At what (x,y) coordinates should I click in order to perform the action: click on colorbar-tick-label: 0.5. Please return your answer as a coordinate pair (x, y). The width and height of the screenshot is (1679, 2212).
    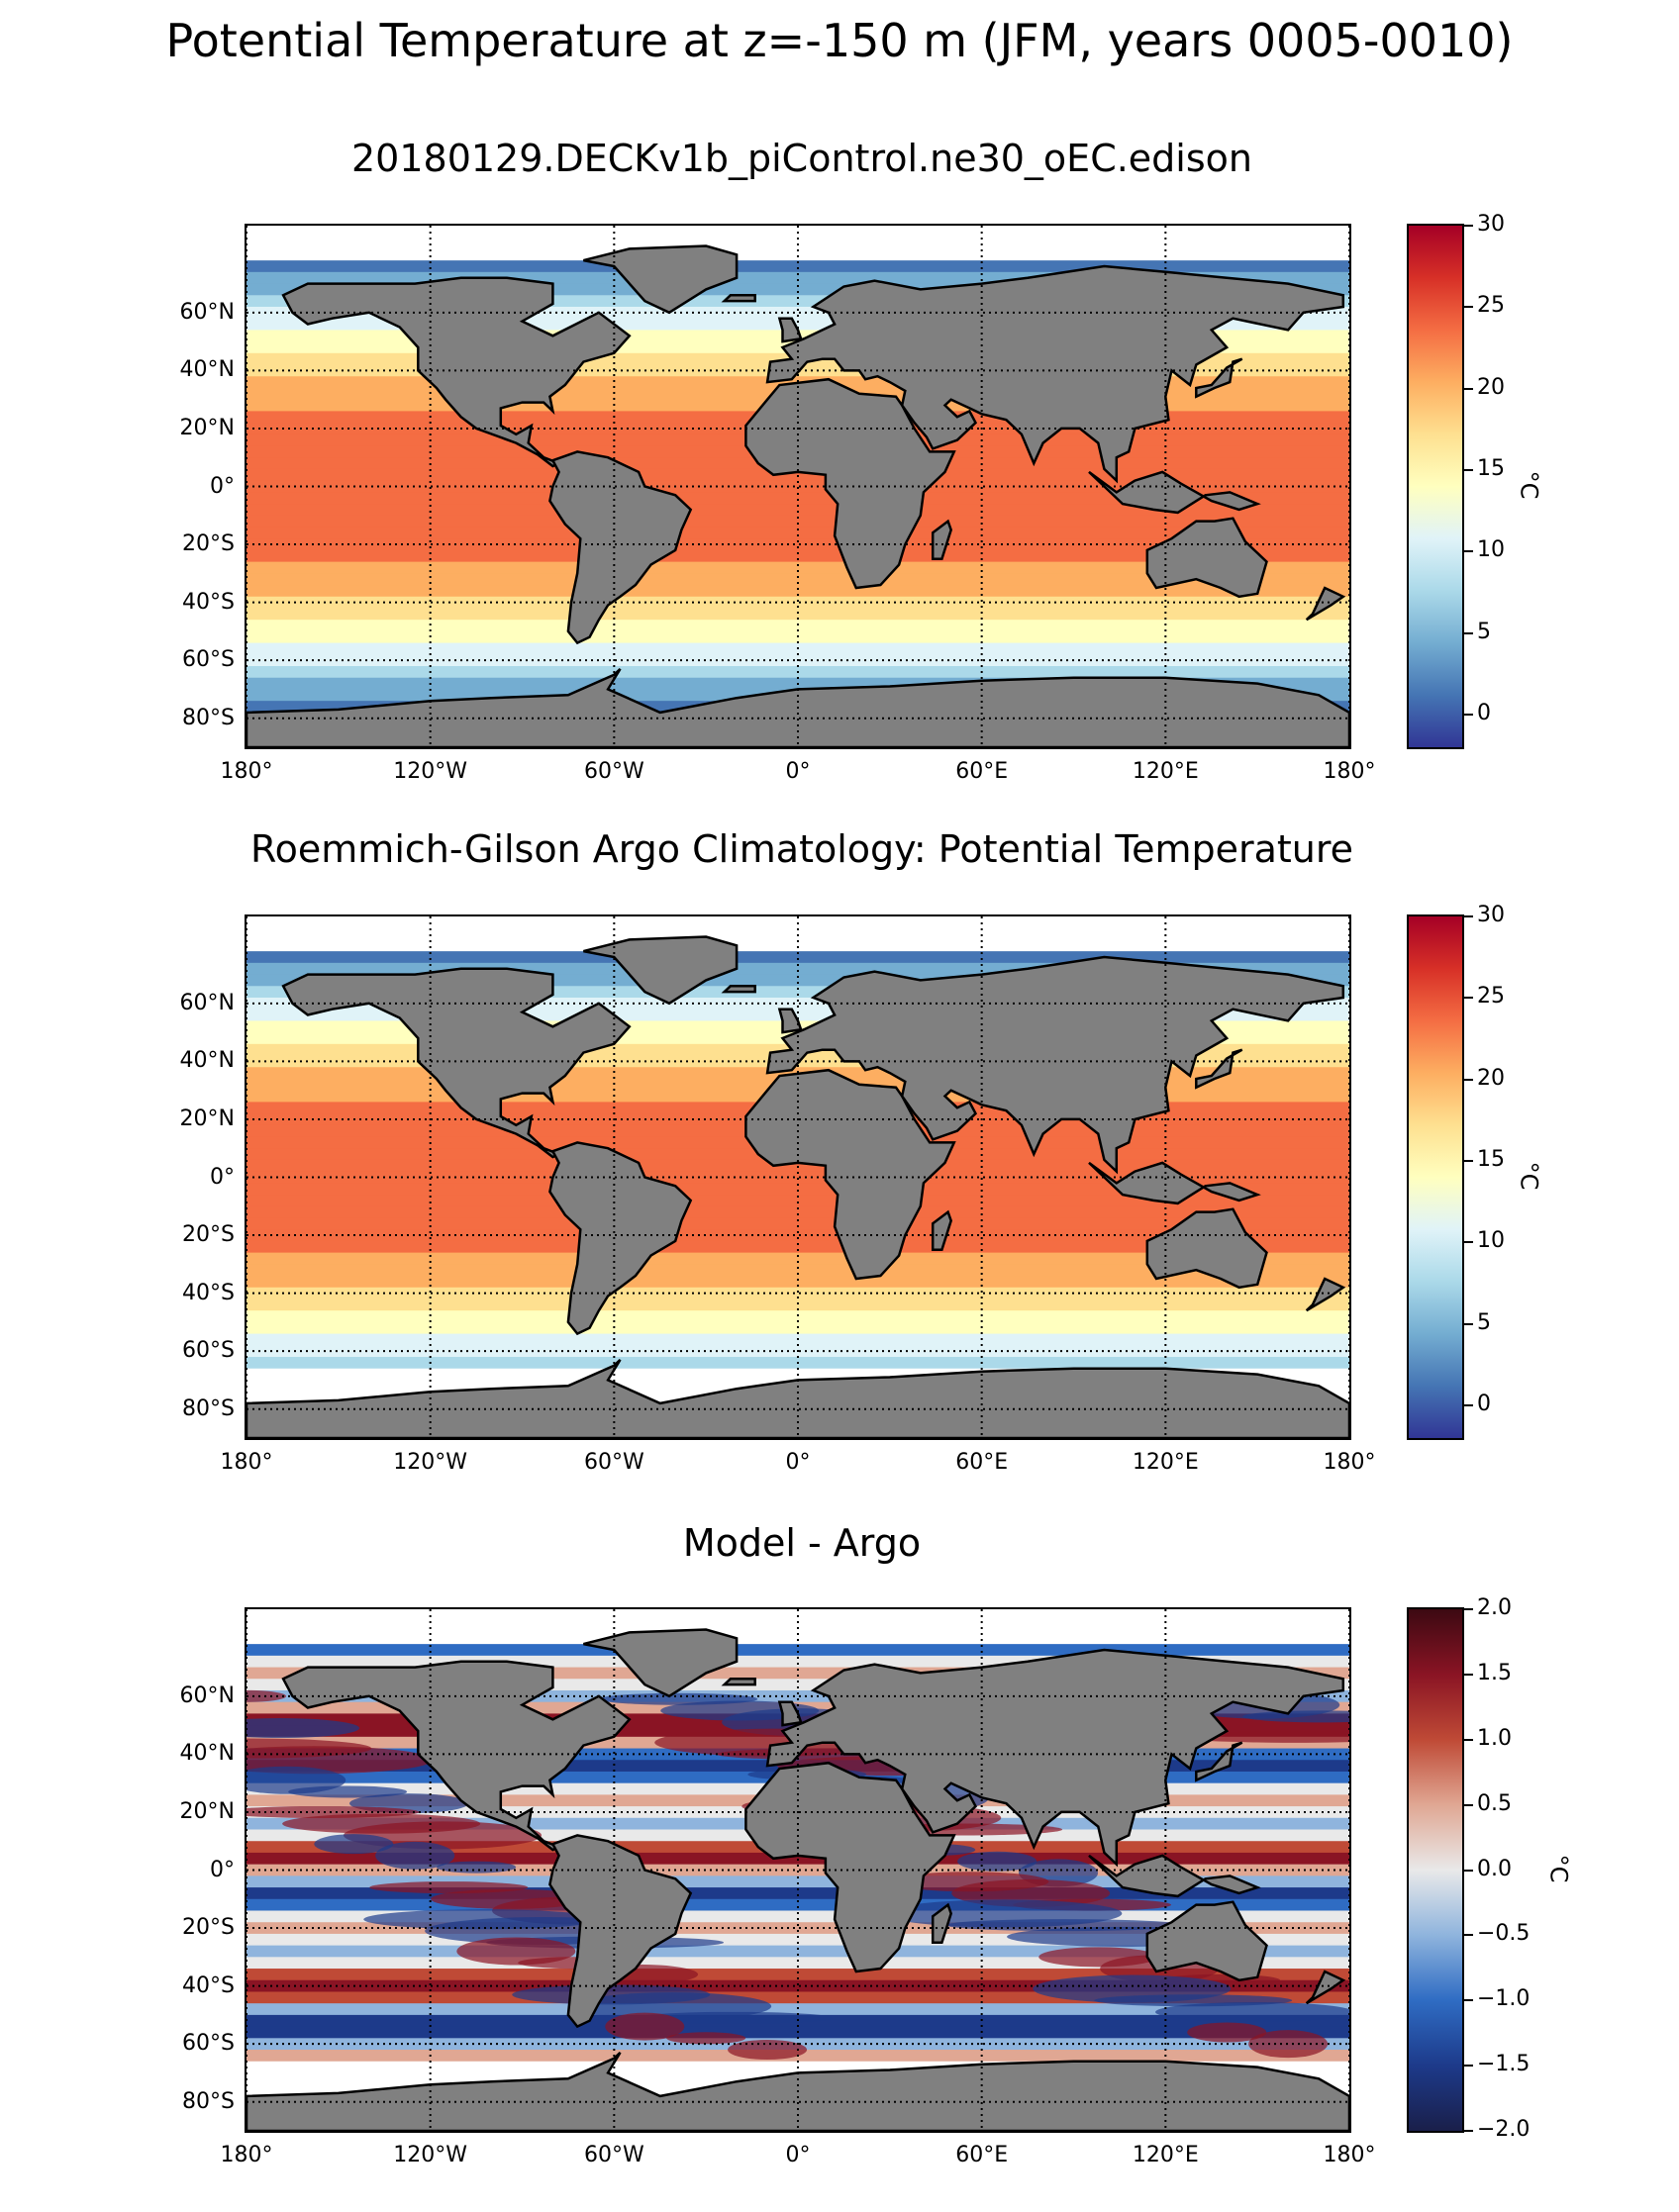
    Looking at the image, I should click on (1494, 1803).